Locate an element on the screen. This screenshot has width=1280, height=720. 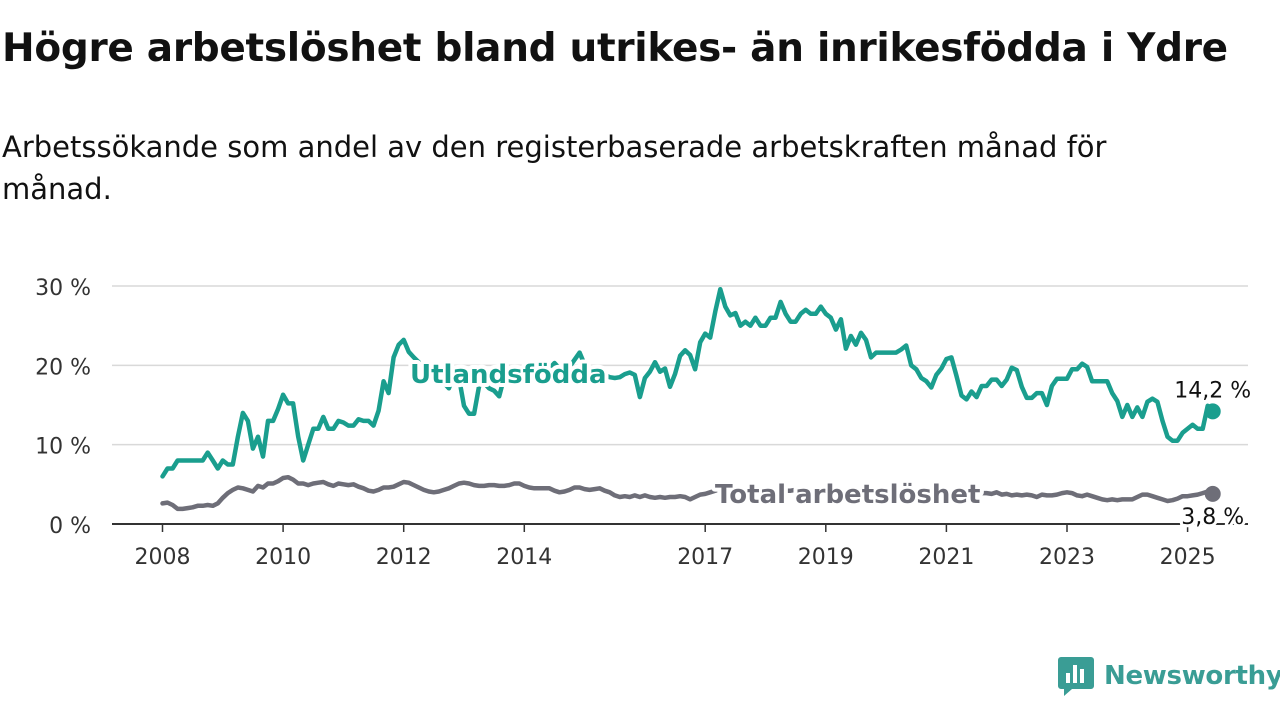
y-tick-label: 30 % is located at coordinates (63, 288).